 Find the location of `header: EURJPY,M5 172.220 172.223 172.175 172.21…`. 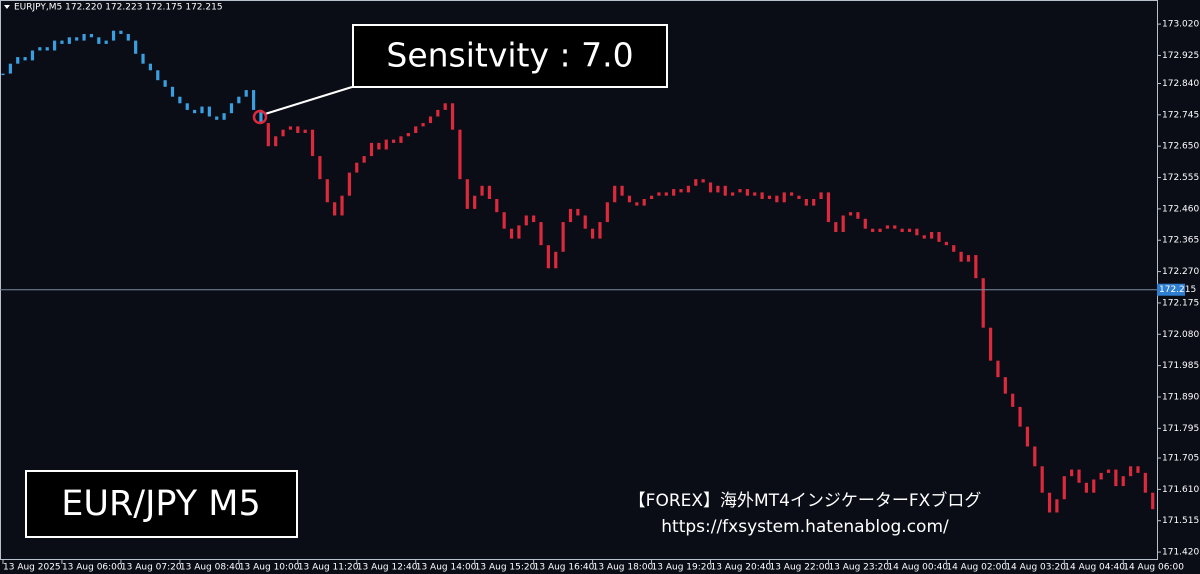

header: EURJPY,M5 172.220 172.223 172.175 172.21… is located at coordinates (118, 8).